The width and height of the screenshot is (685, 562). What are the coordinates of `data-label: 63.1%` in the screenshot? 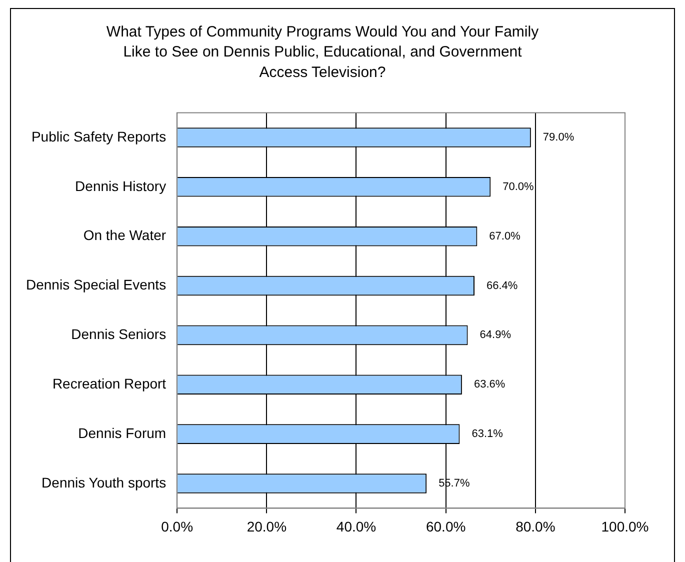 It's located at (488, 434).